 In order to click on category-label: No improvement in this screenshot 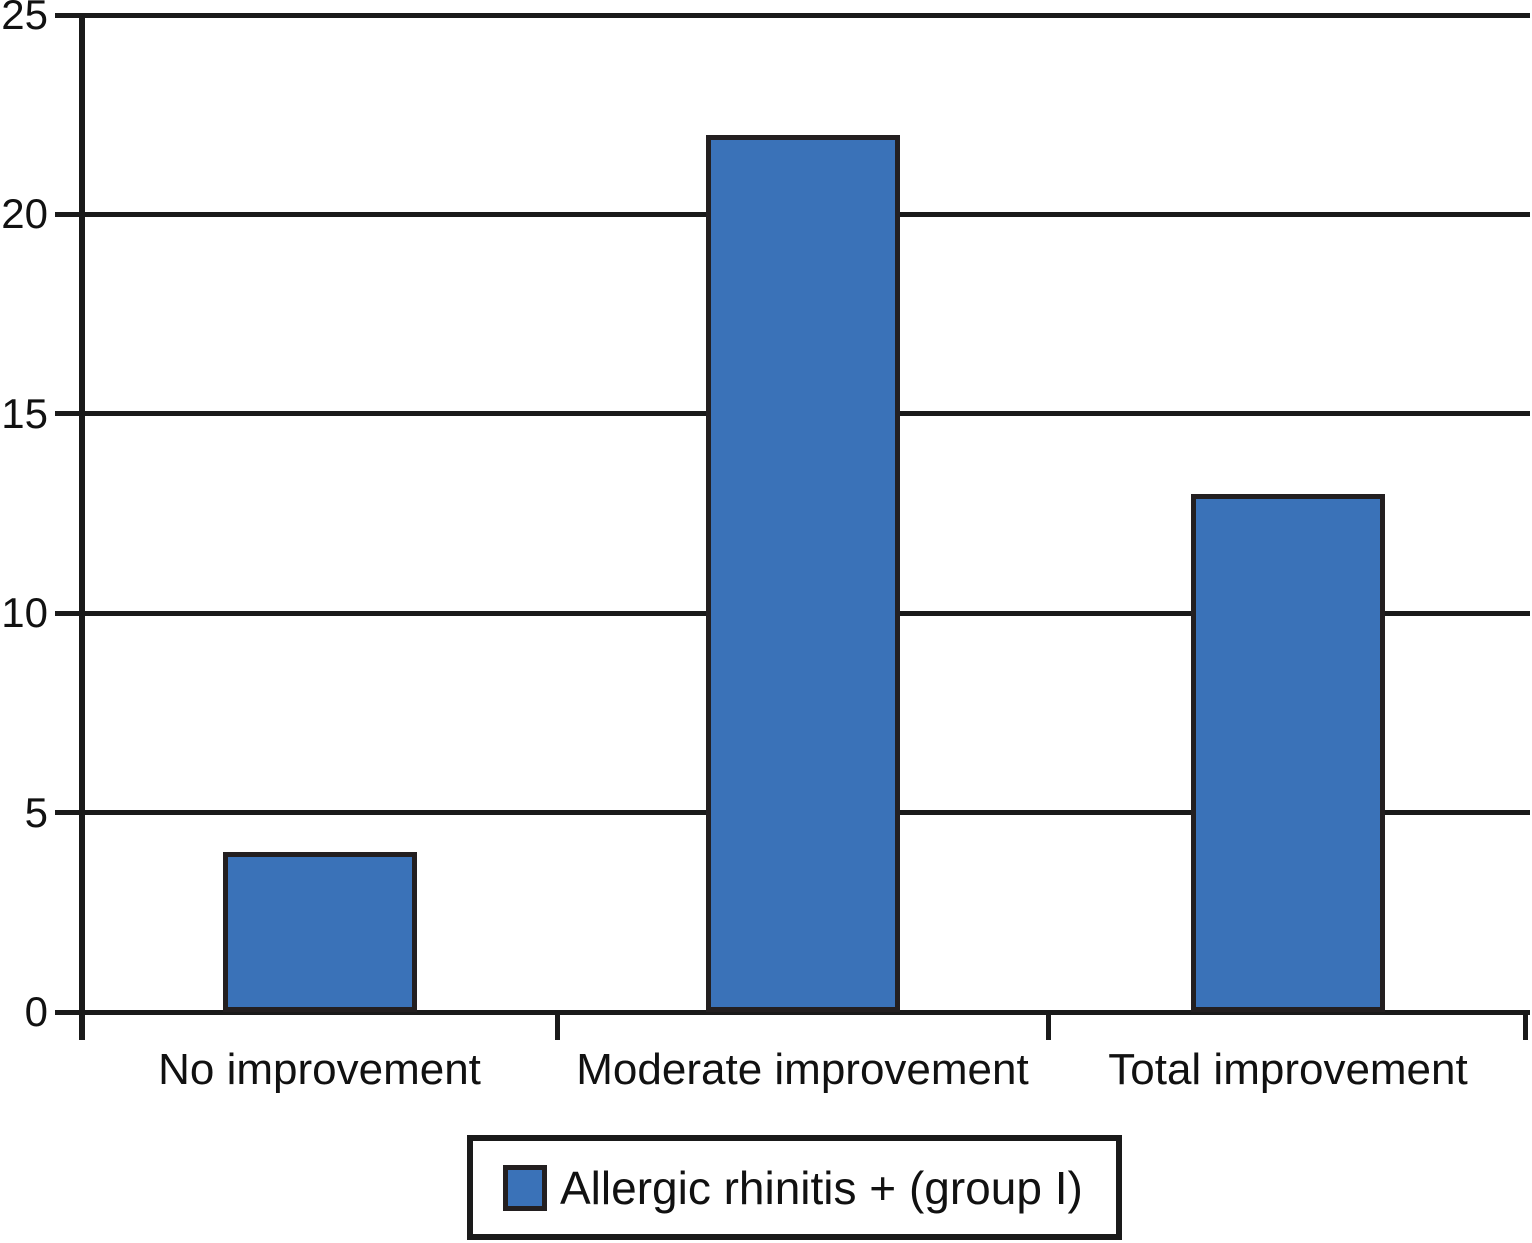, I will do `click(319, 1069)`.